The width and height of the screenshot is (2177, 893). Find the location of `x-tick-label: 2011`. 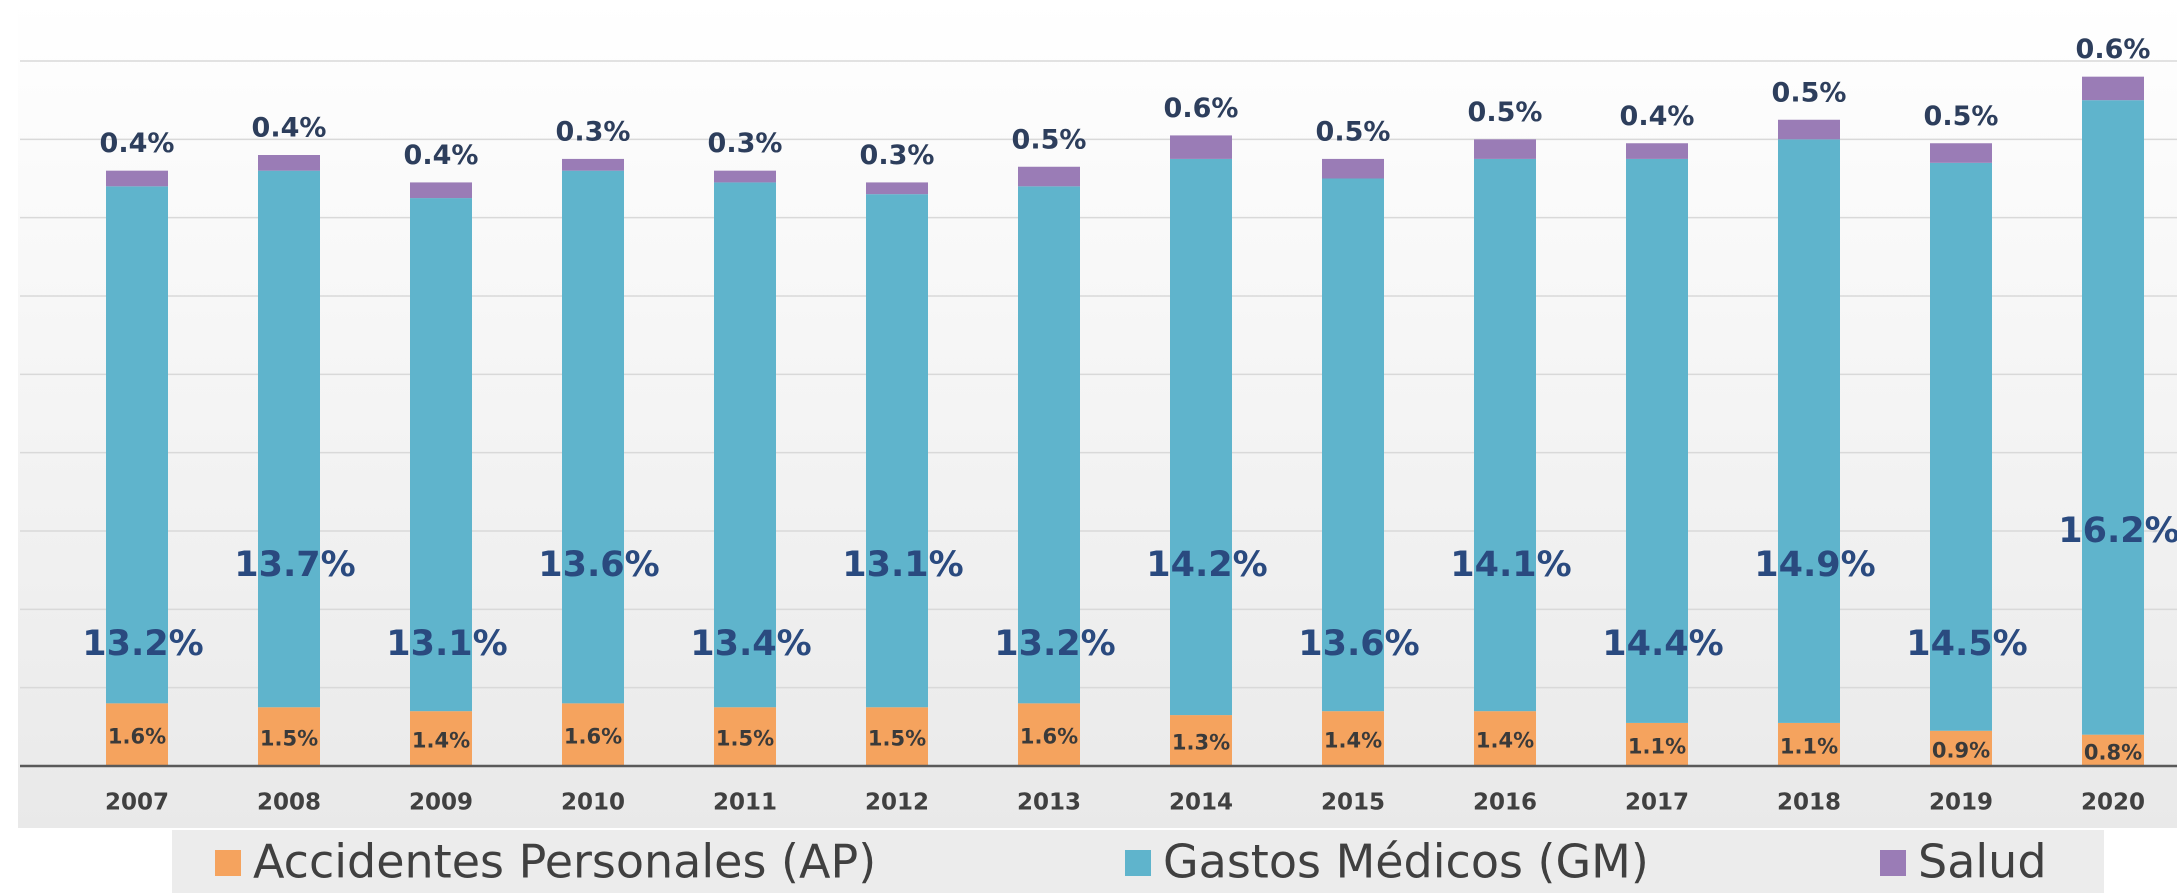

x-tick-label: 2011 is located at coordinates (745, 803).